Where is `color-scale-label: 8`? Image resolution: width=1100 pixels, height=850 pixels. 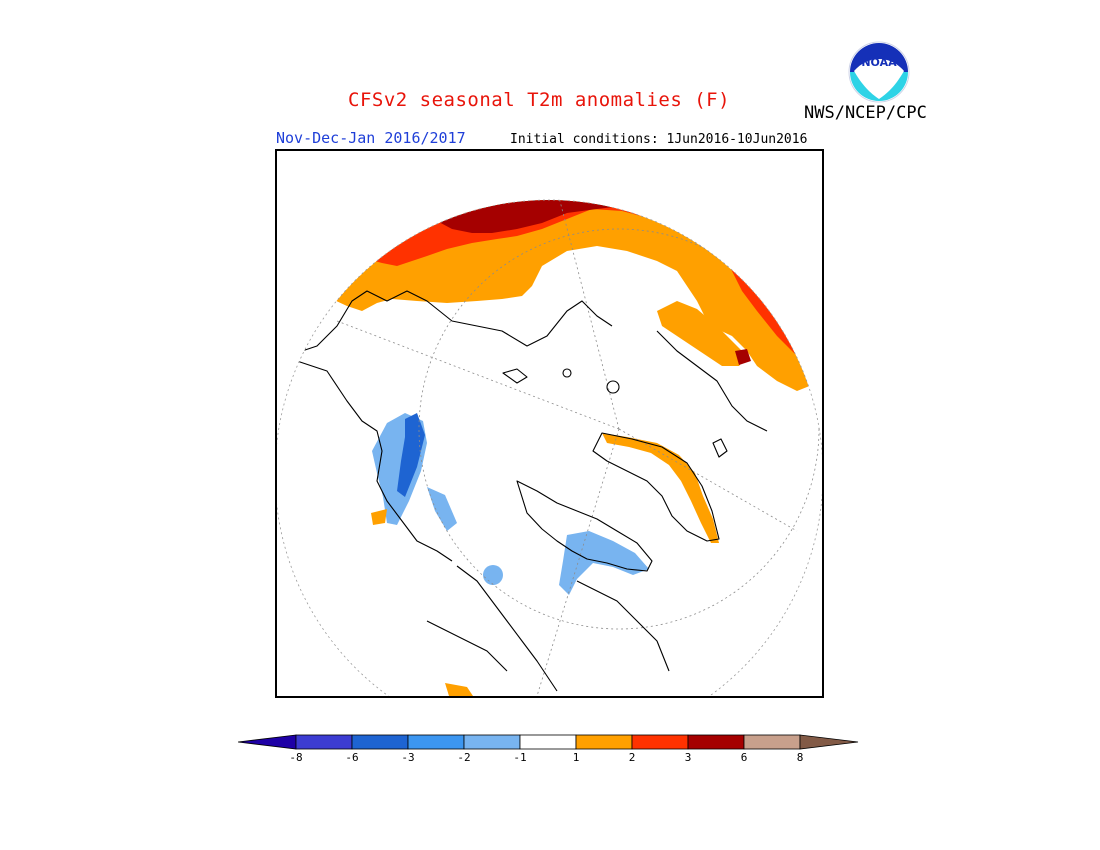 color-scale-label: 8 is located at coordinates (800, 757).